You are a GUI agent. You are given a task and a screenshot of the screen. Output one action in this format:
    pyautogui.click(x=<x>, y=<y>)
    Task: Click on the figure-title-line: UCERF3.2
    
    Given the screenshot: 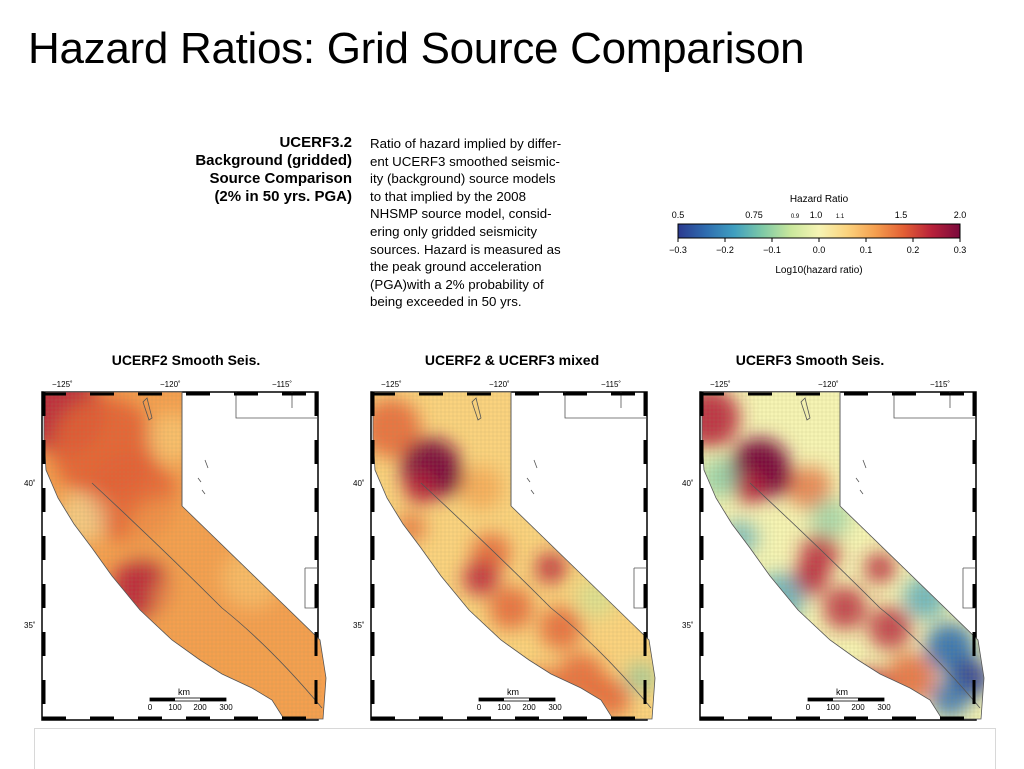 What is the action you would take?
    pyautogui.click(x=315, y=142)
    